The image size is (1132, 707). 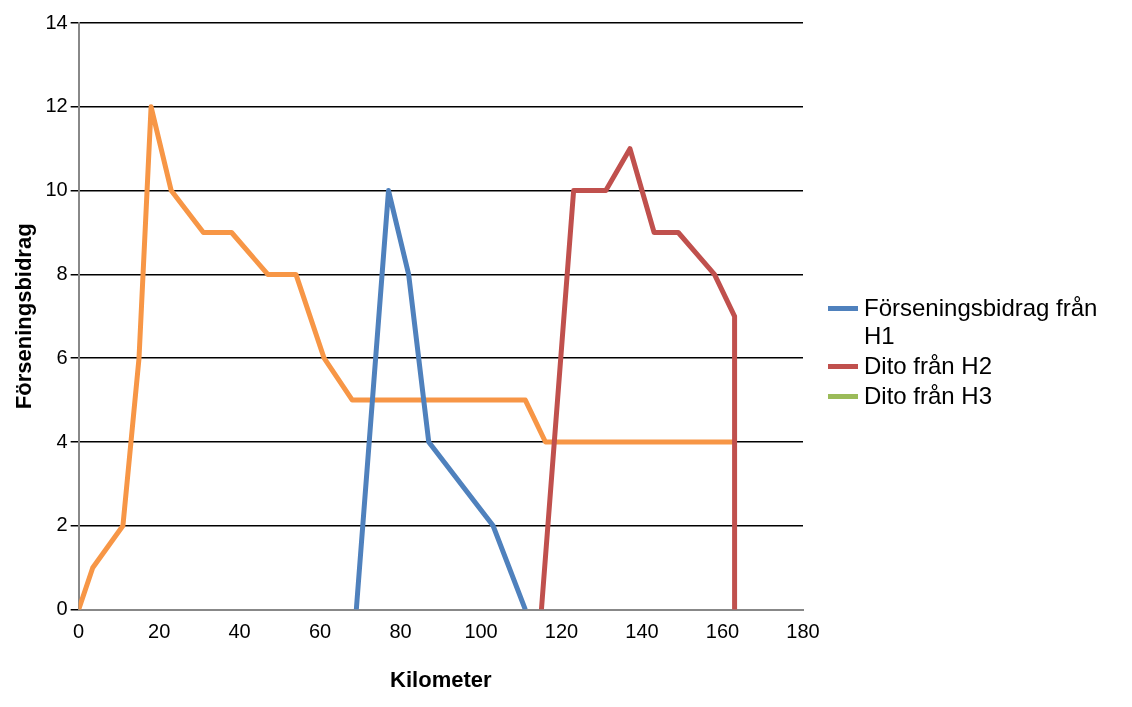 I want to click on x-tick-label: 20, so click(x=159, y=631).